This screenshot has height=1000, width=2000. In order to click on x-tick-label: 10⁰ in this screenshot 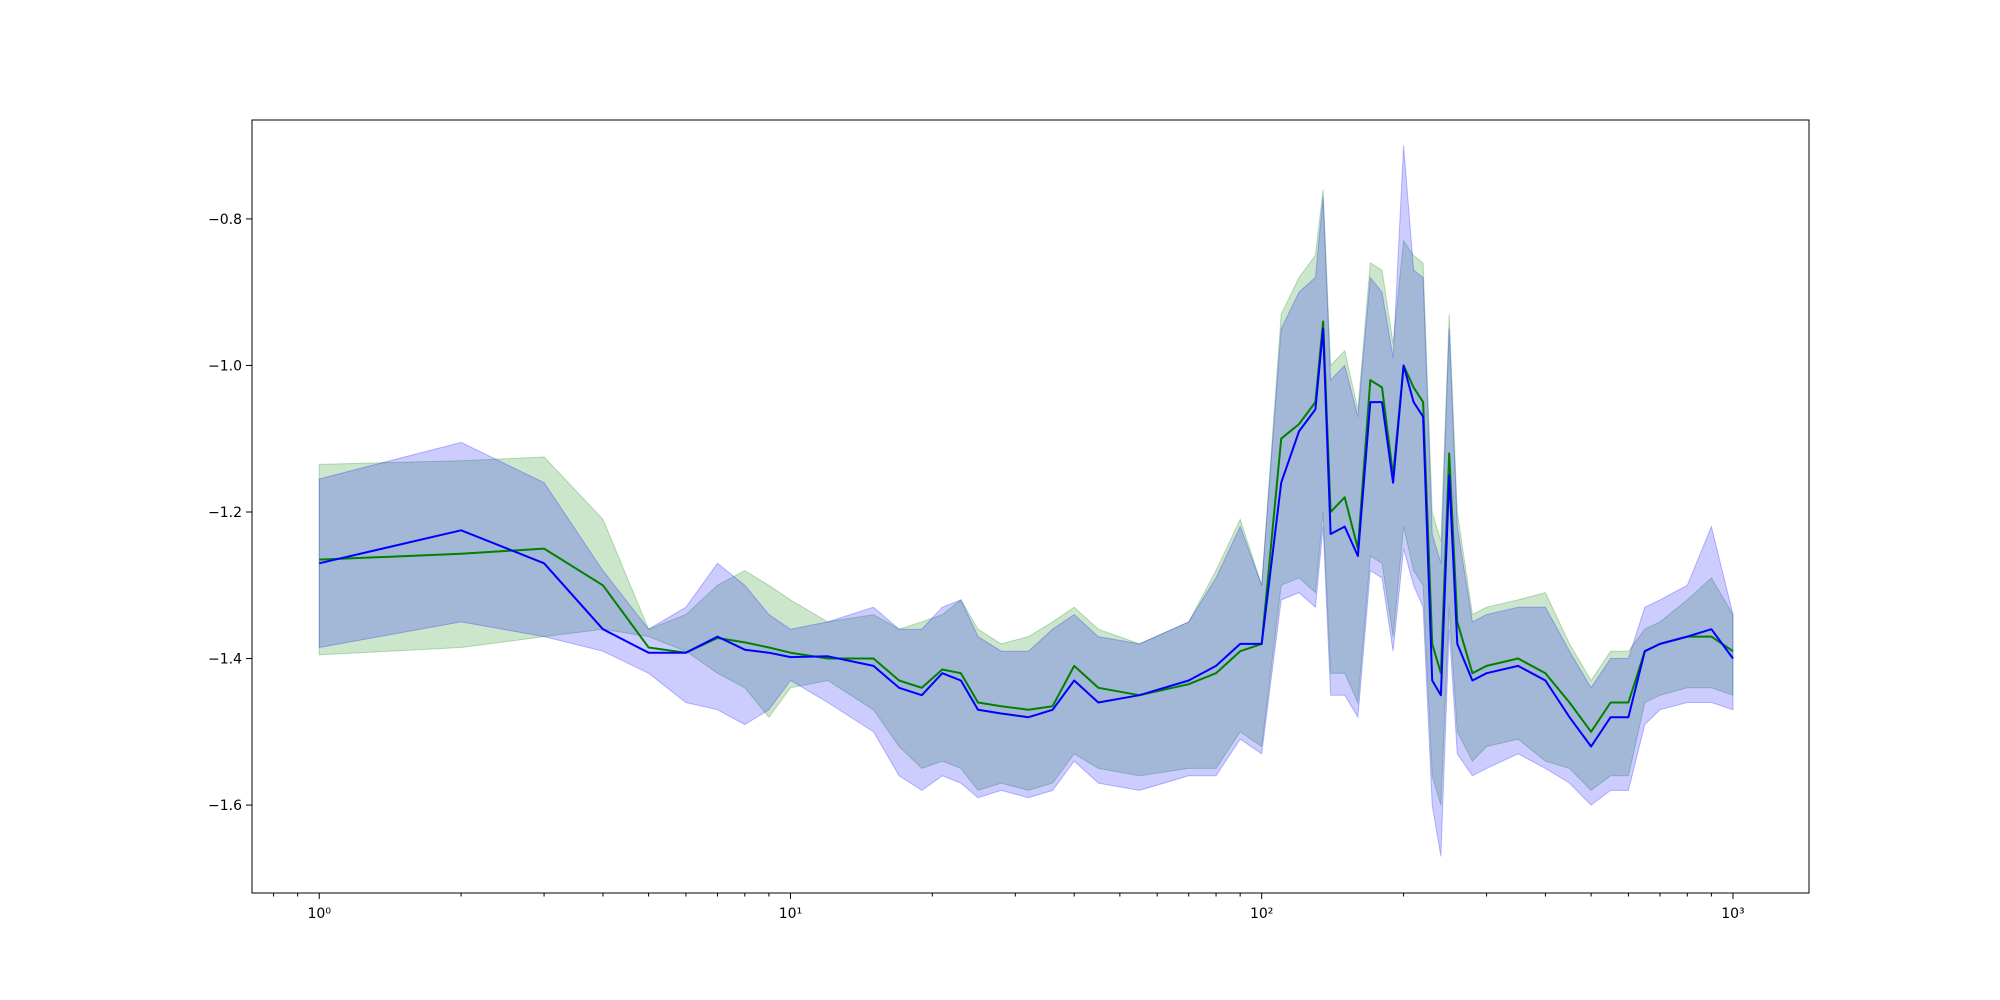, I will do `click(320, 914)`.